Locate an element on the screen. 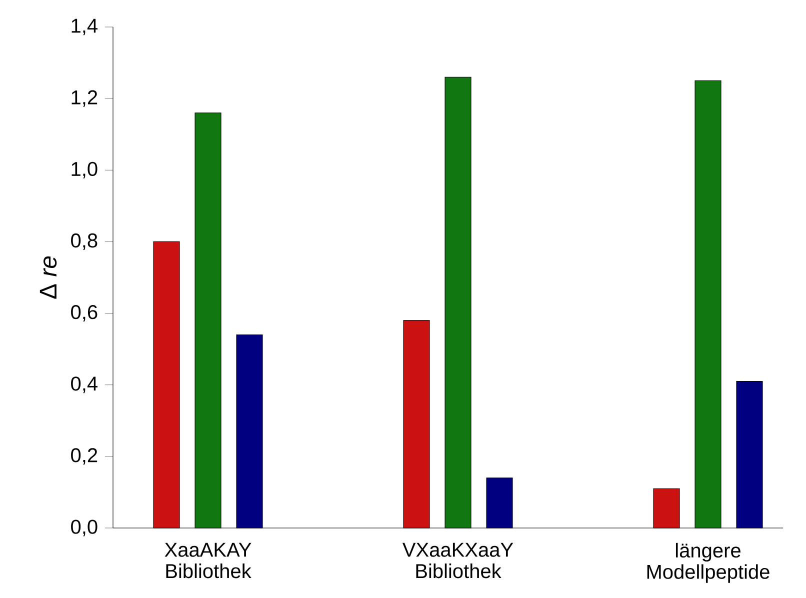  x-tick-label: längere Modellpeptide is located at coordinates (708, 562).